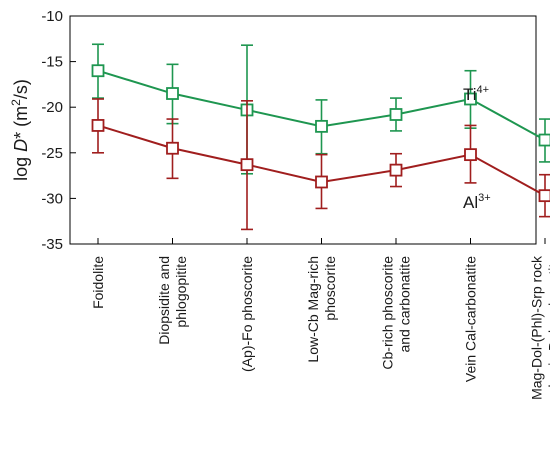  What do you see at coordinates (21, 145) in the screenshot?
I see `y-axis-title-var: D` at bounding box center [21, 145].